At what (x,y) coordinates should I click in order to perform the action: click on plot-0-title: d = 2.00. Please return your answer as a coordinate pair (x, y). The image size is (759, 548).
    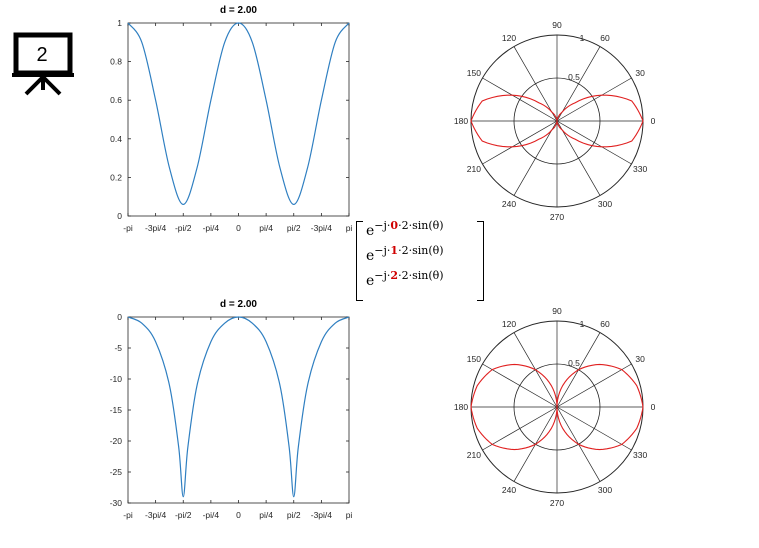
    Looking at the image, I should click on (238, 10).